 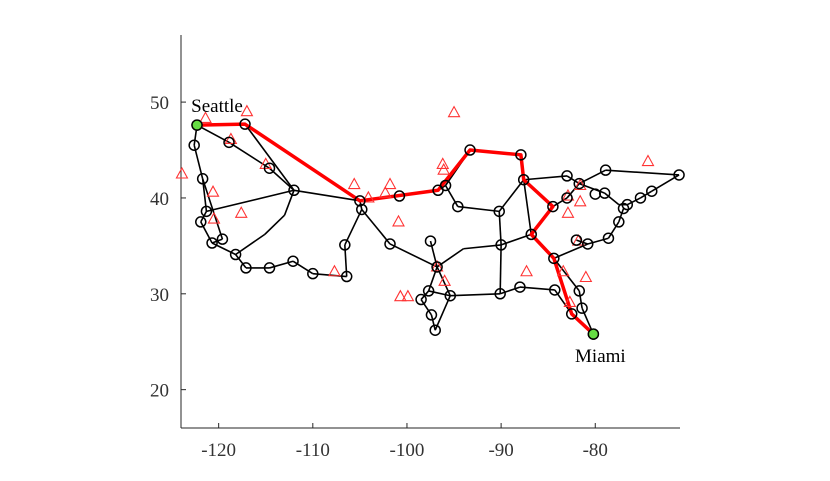 I want to click on miami-endpoint-marker, so click(x=593, y=334).